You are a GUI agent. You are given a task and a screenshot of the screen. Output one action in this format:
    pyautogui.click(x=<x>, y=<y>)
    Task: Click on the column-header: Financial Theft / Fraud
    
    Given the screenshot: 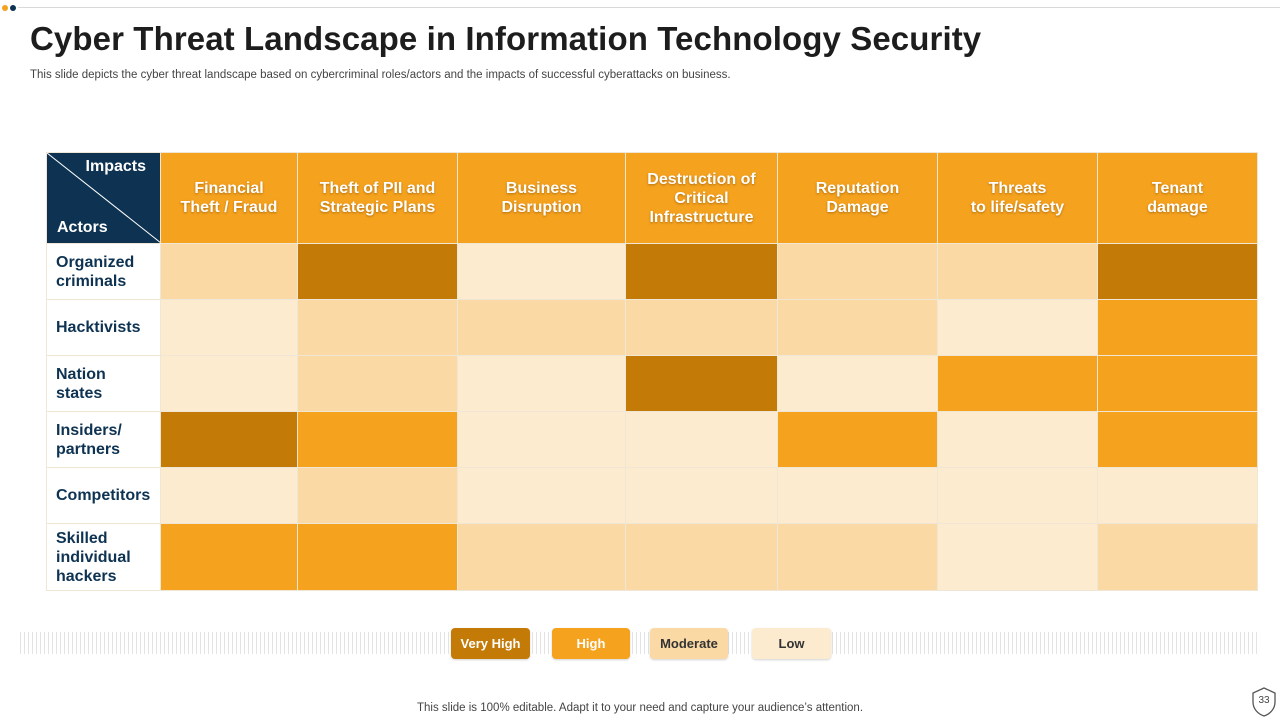 What is the action you would take?
    pyautogui.click(x=229, y=198)
    